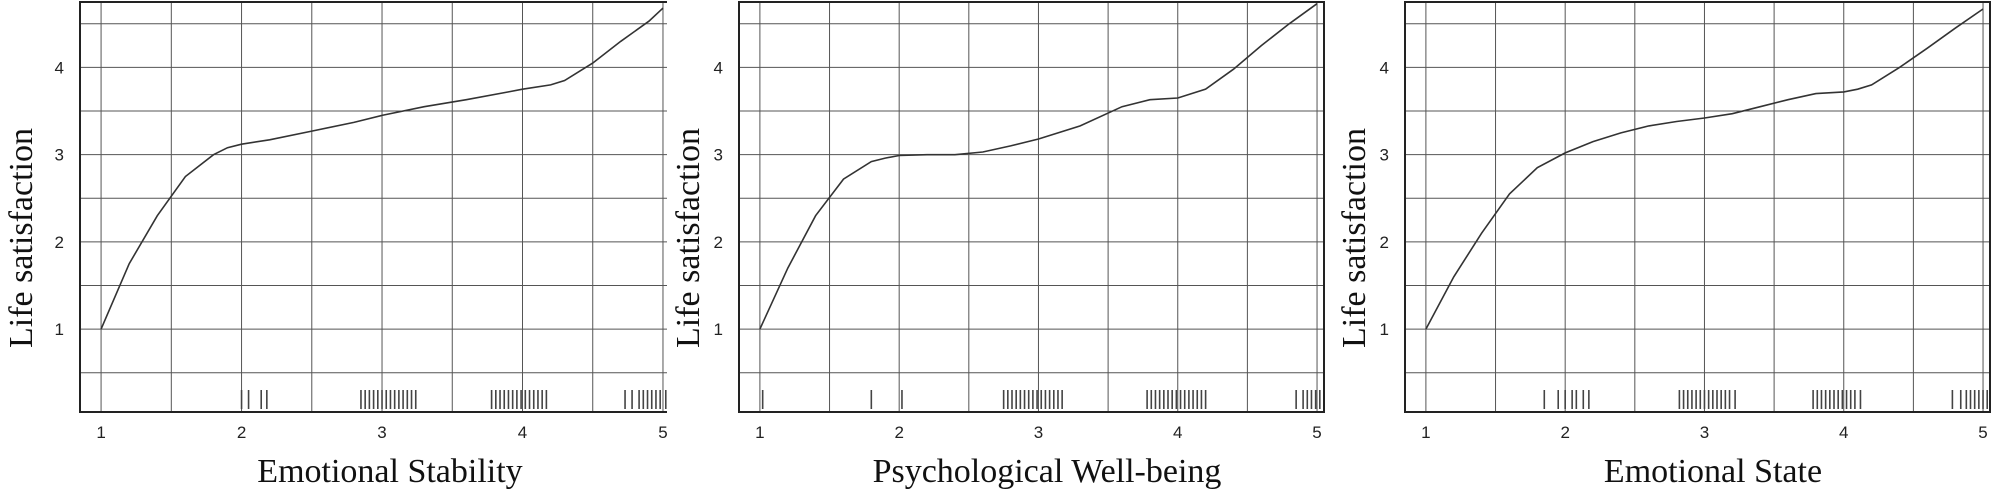 This screenshot has height=493, width=2000. Describe the element at coordinates (389, 471) in the screenshot. I see `x-axis-label: Emotional Stability` at that location.